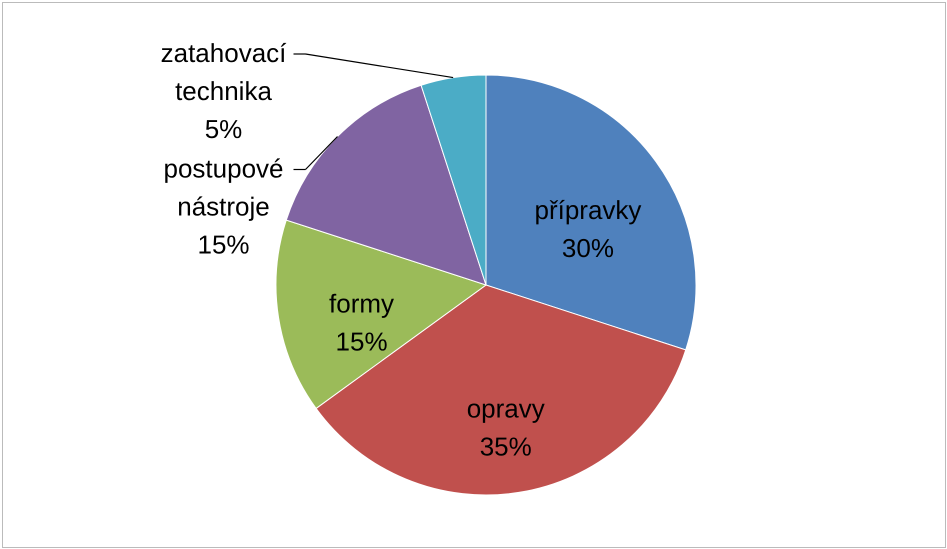 This screenshot has height=549, width=947. Describe the element at coordinates (224, 72) in the screenshot. I see `slice-label: zatahovací technika` at that location.